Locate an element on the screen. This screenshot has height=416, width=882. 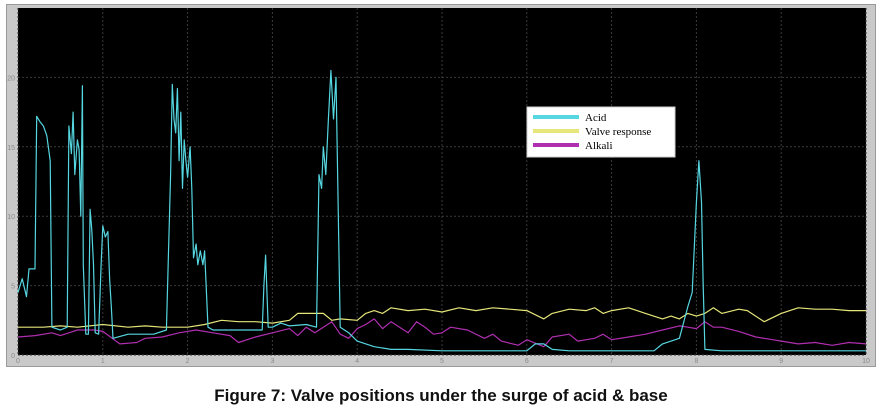
x-tick-label: 8 is located at coordinates (696, 361).